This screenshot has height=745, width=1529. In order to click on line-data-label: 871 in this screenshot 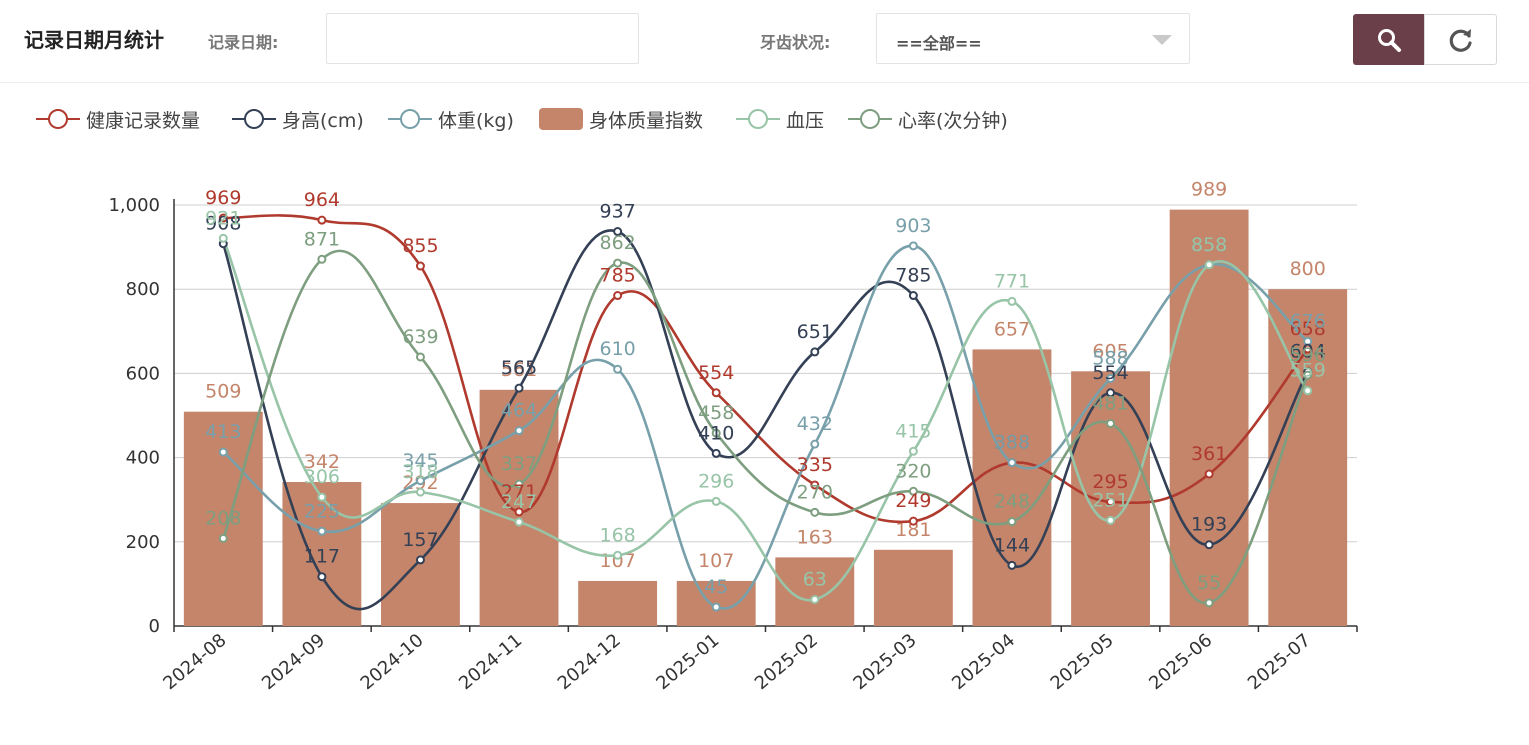, I will do `click(322, 239)`.